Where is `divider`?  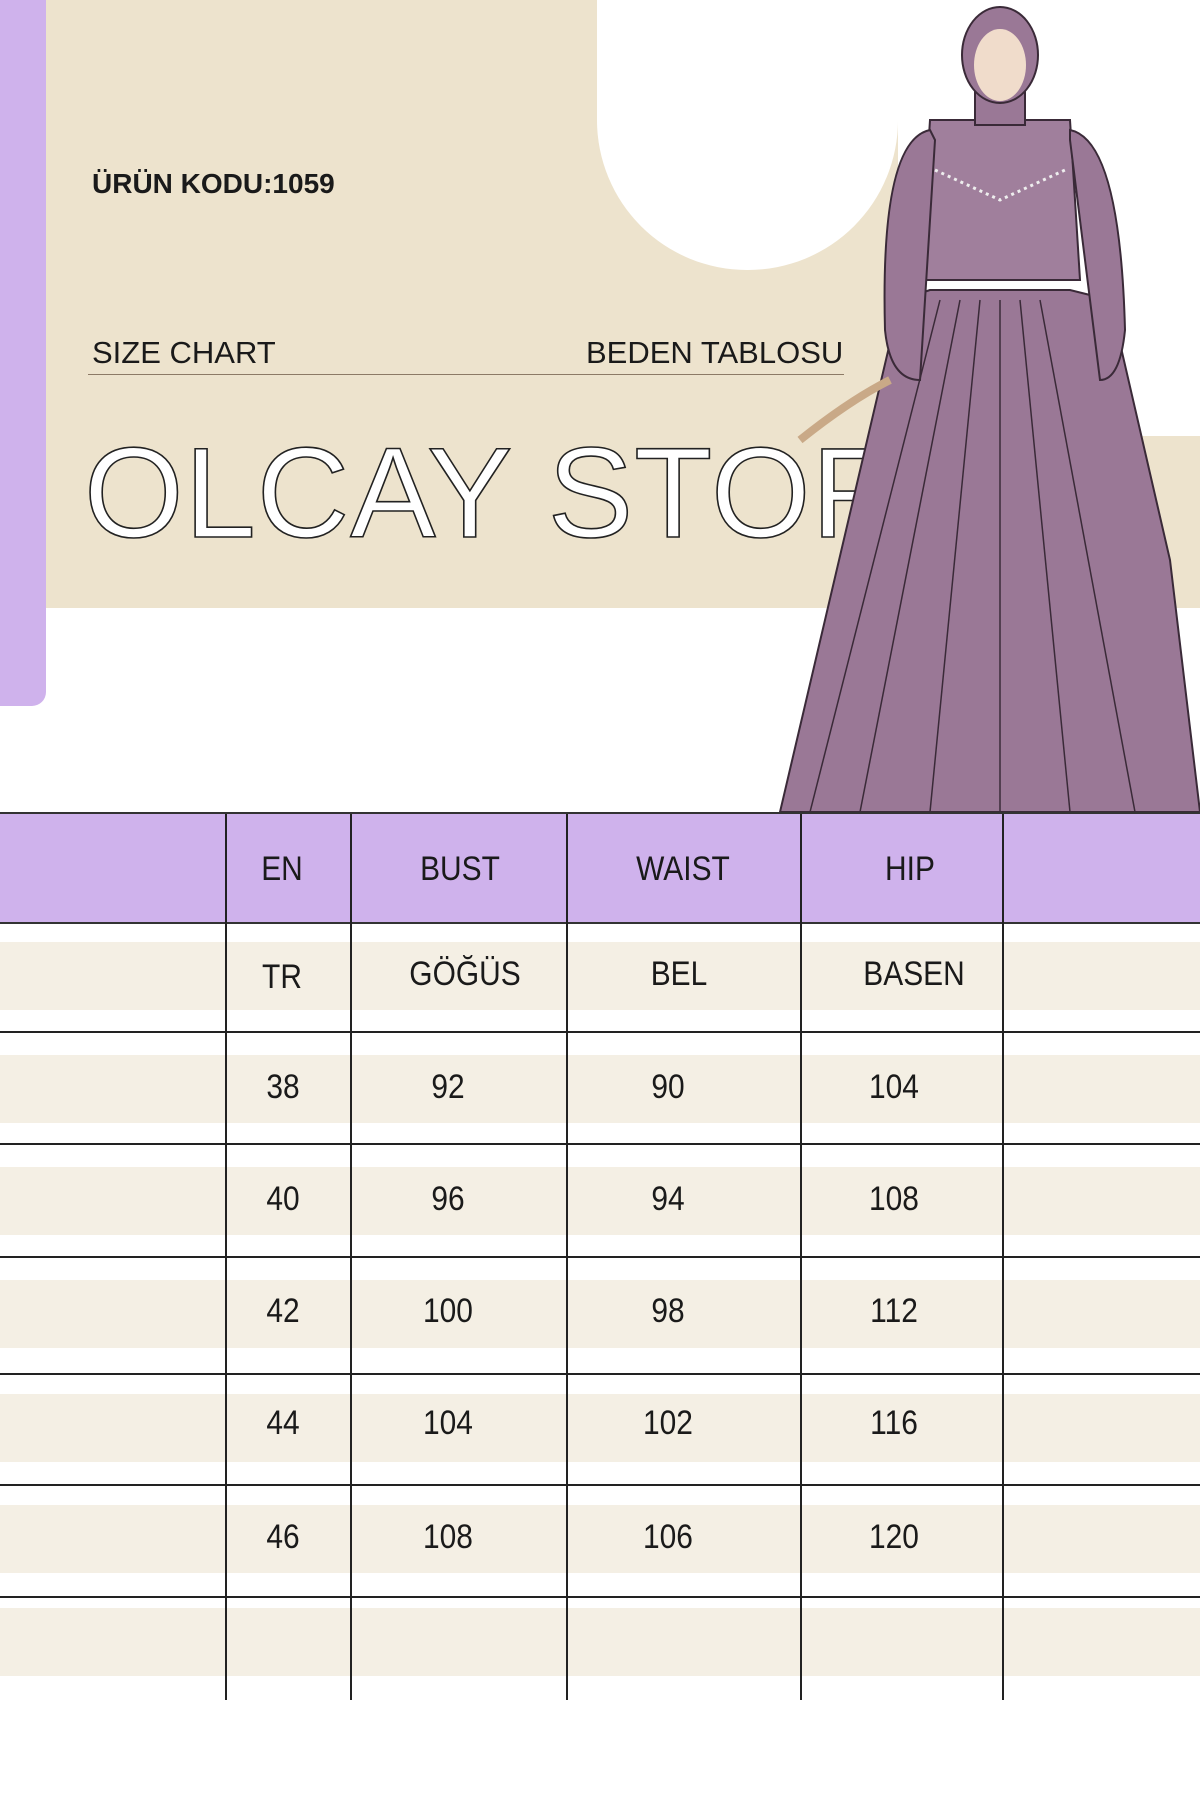 divider is located at coordinates (466, 374).